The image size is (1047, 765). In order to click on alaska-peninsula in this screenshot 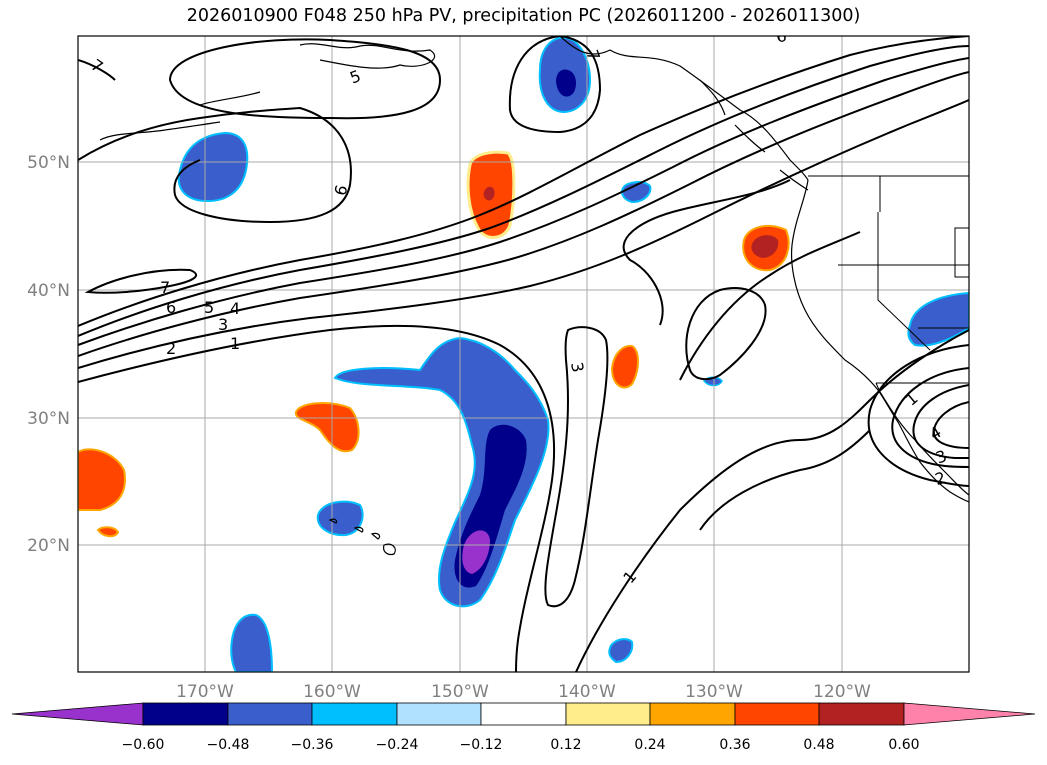, I will do `click(180, 116)`.